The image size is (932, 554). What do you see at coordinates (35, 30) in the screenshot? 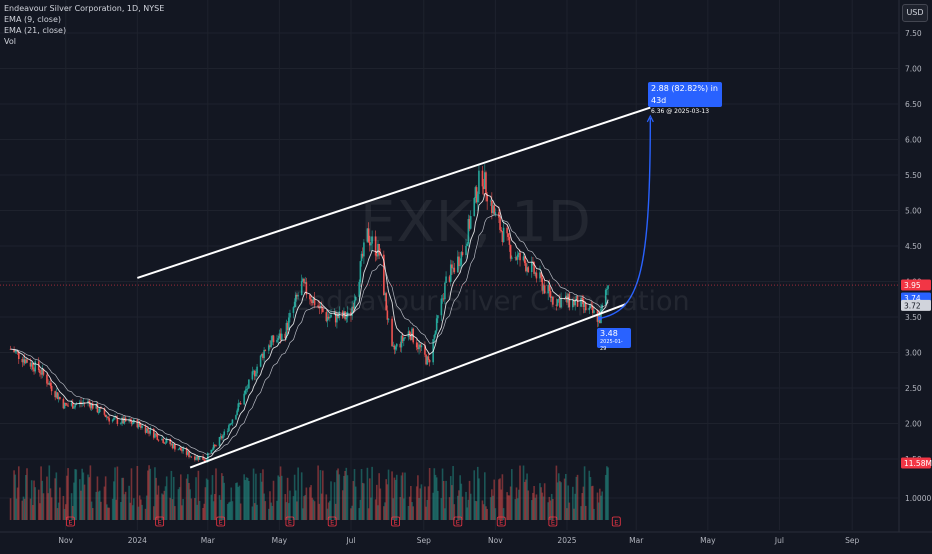
I see `legend-ema21: EMA (21, close)` at bounding box center [35, 30].